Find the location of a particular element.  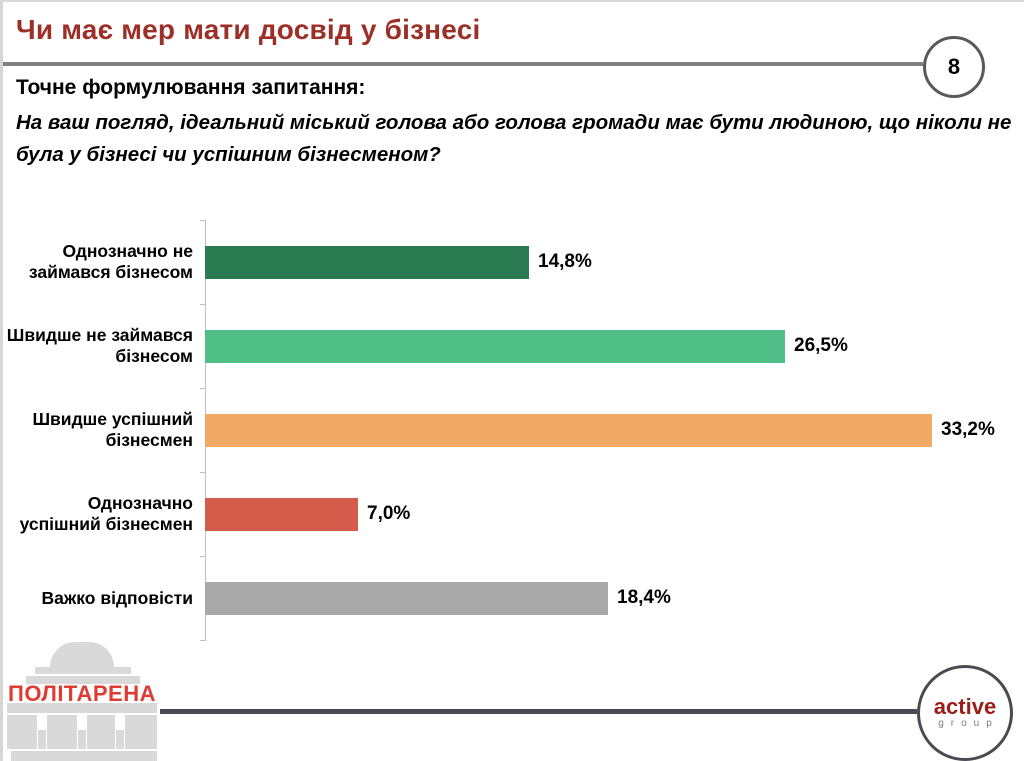

bar-track: 18,4% is located at coordinates (614, 598).